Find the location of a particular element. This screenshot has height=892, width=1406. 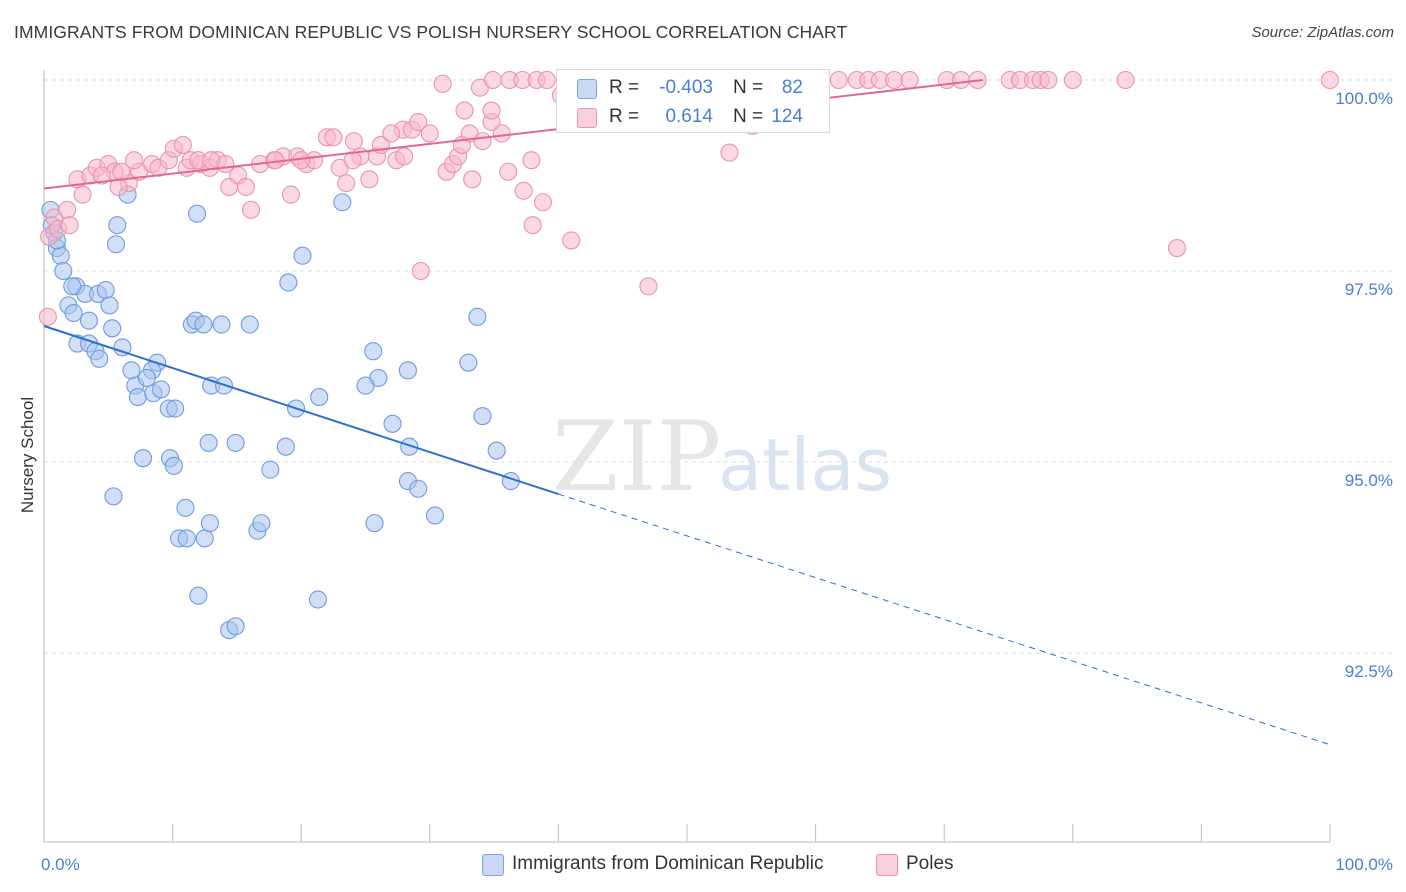

watermark-zip: ZIP is located at coordinates (636, 457).